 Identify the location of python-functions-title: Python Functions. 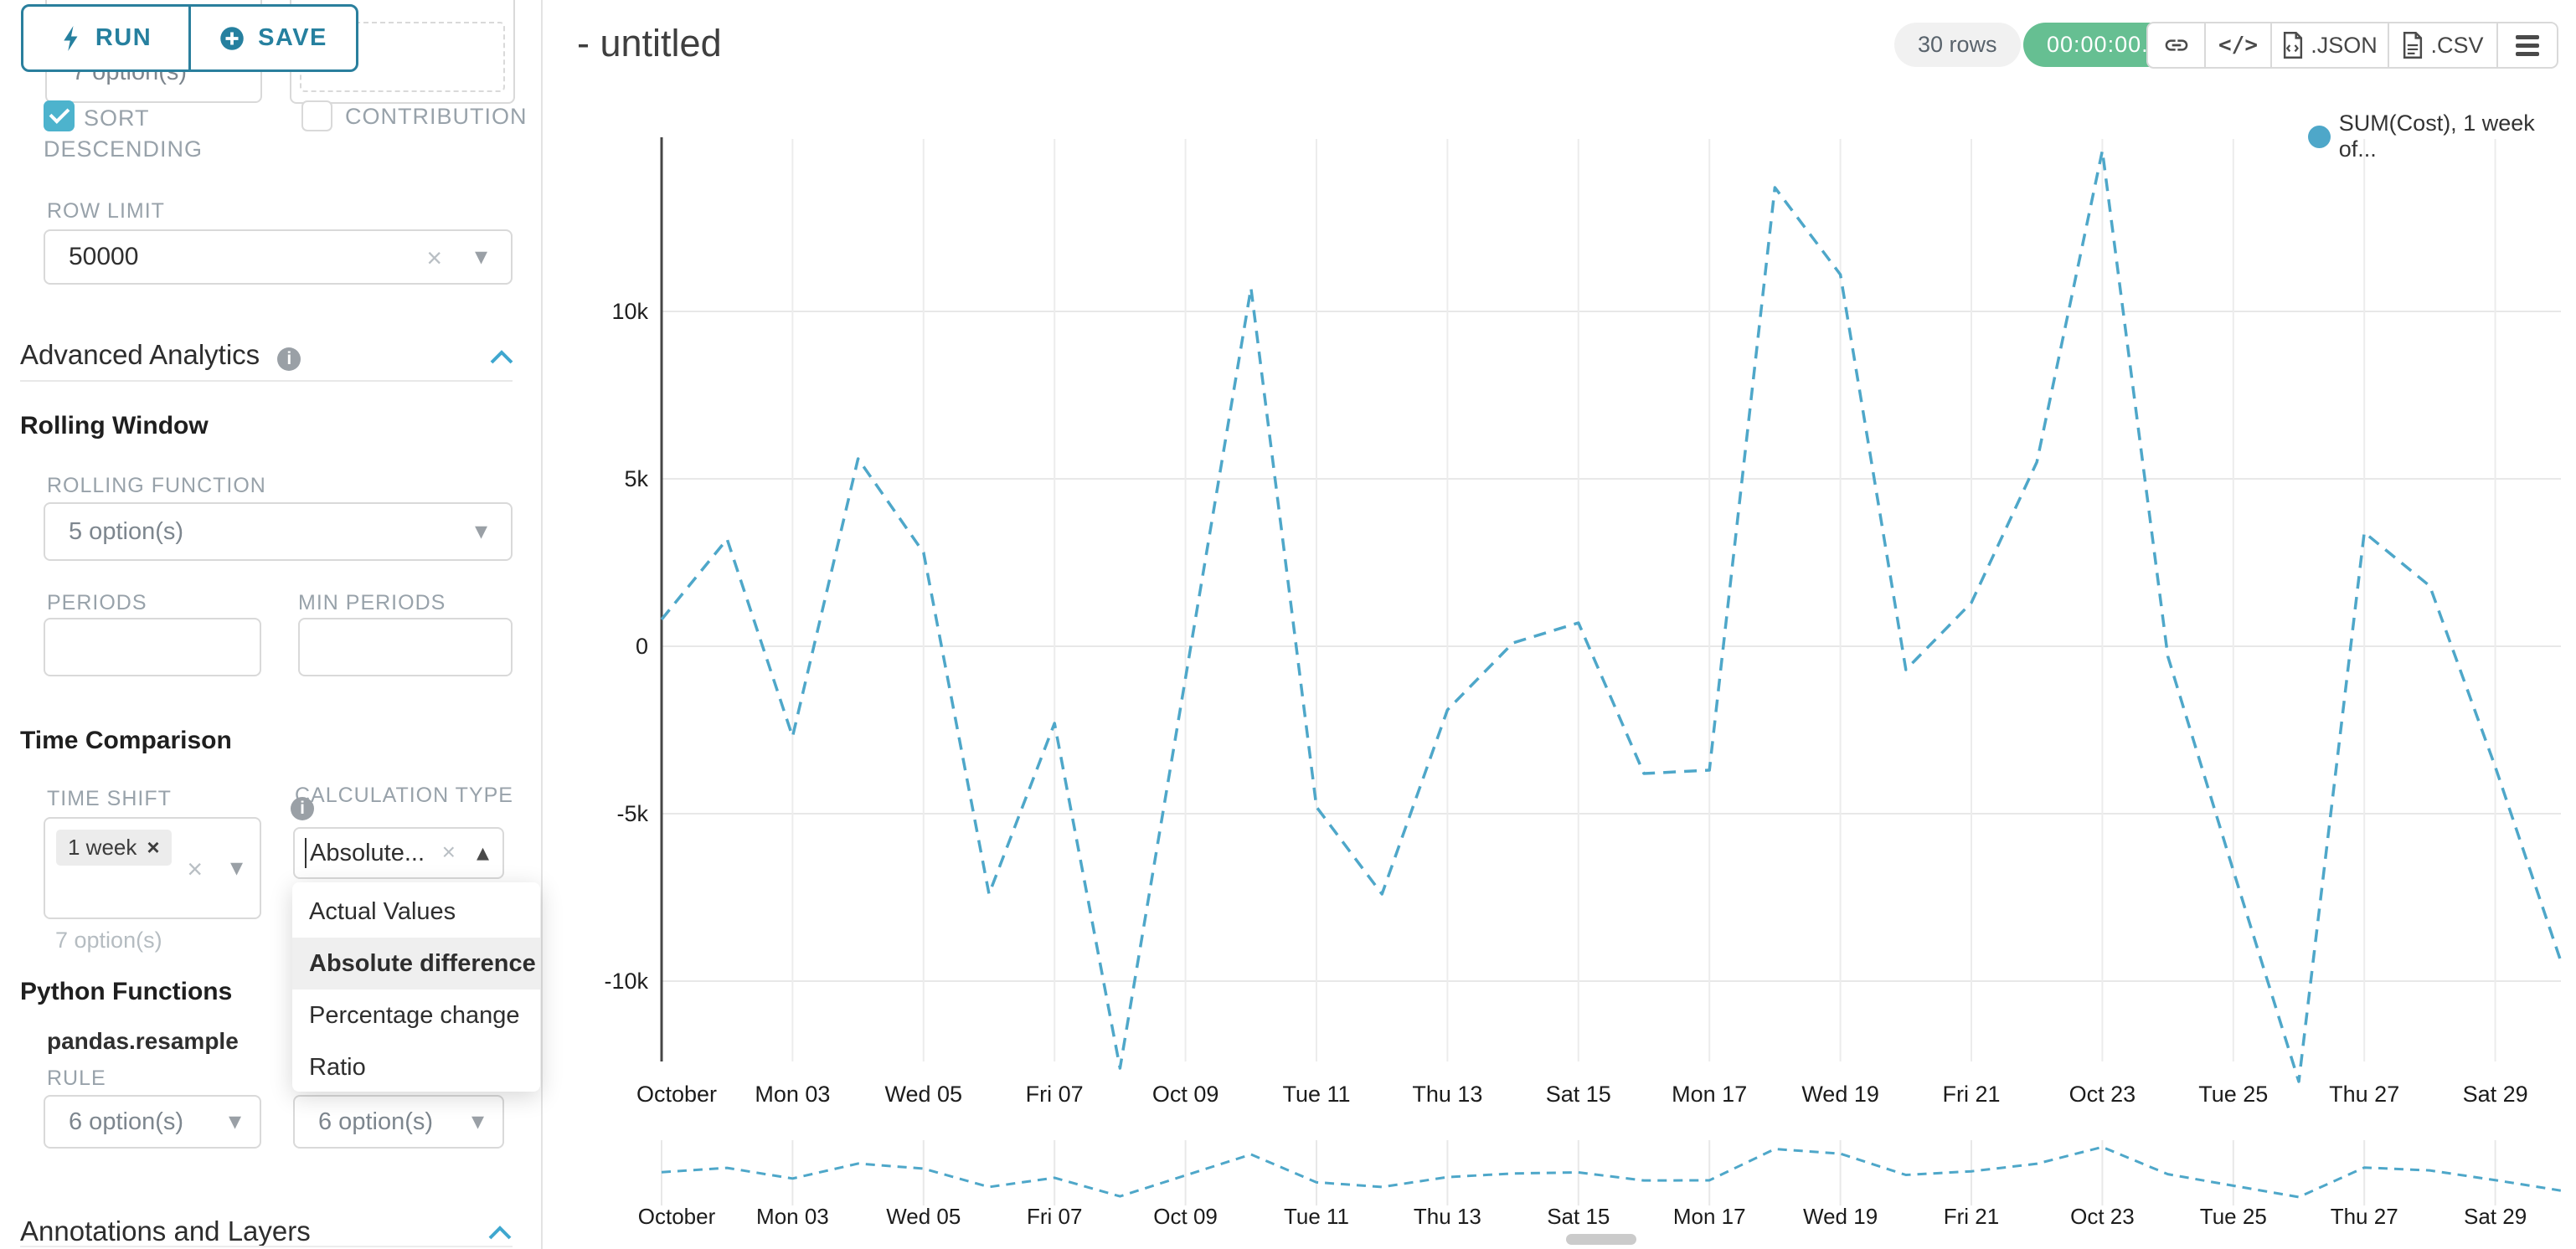
(126, 991).